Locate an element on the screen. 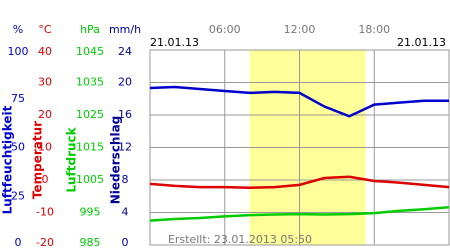 The height and width of the screenshot is (250, 450). x-tick-label: 06:00 is located at coordinates (225, 29).